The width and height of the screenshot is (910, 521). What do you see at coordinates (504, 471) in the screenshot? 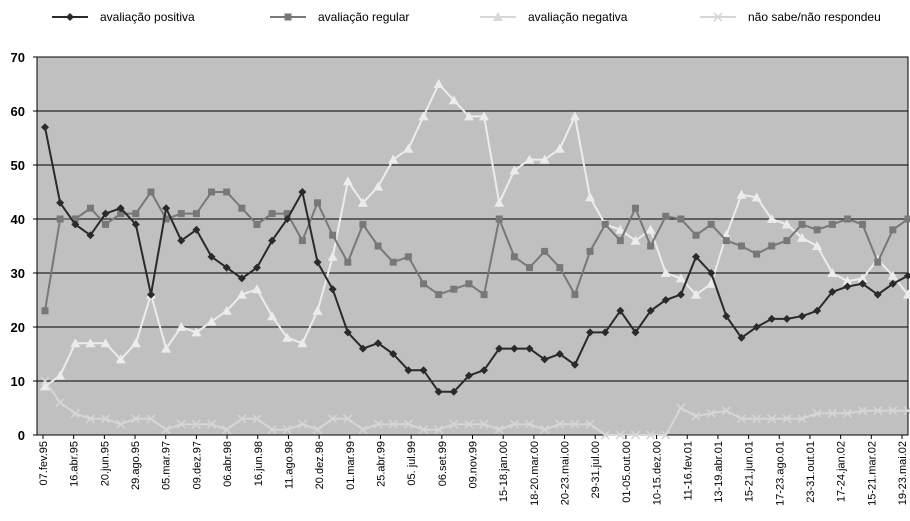
I see `x-tick-label: 15-18.jan.00` at bounding box center [504, 471].